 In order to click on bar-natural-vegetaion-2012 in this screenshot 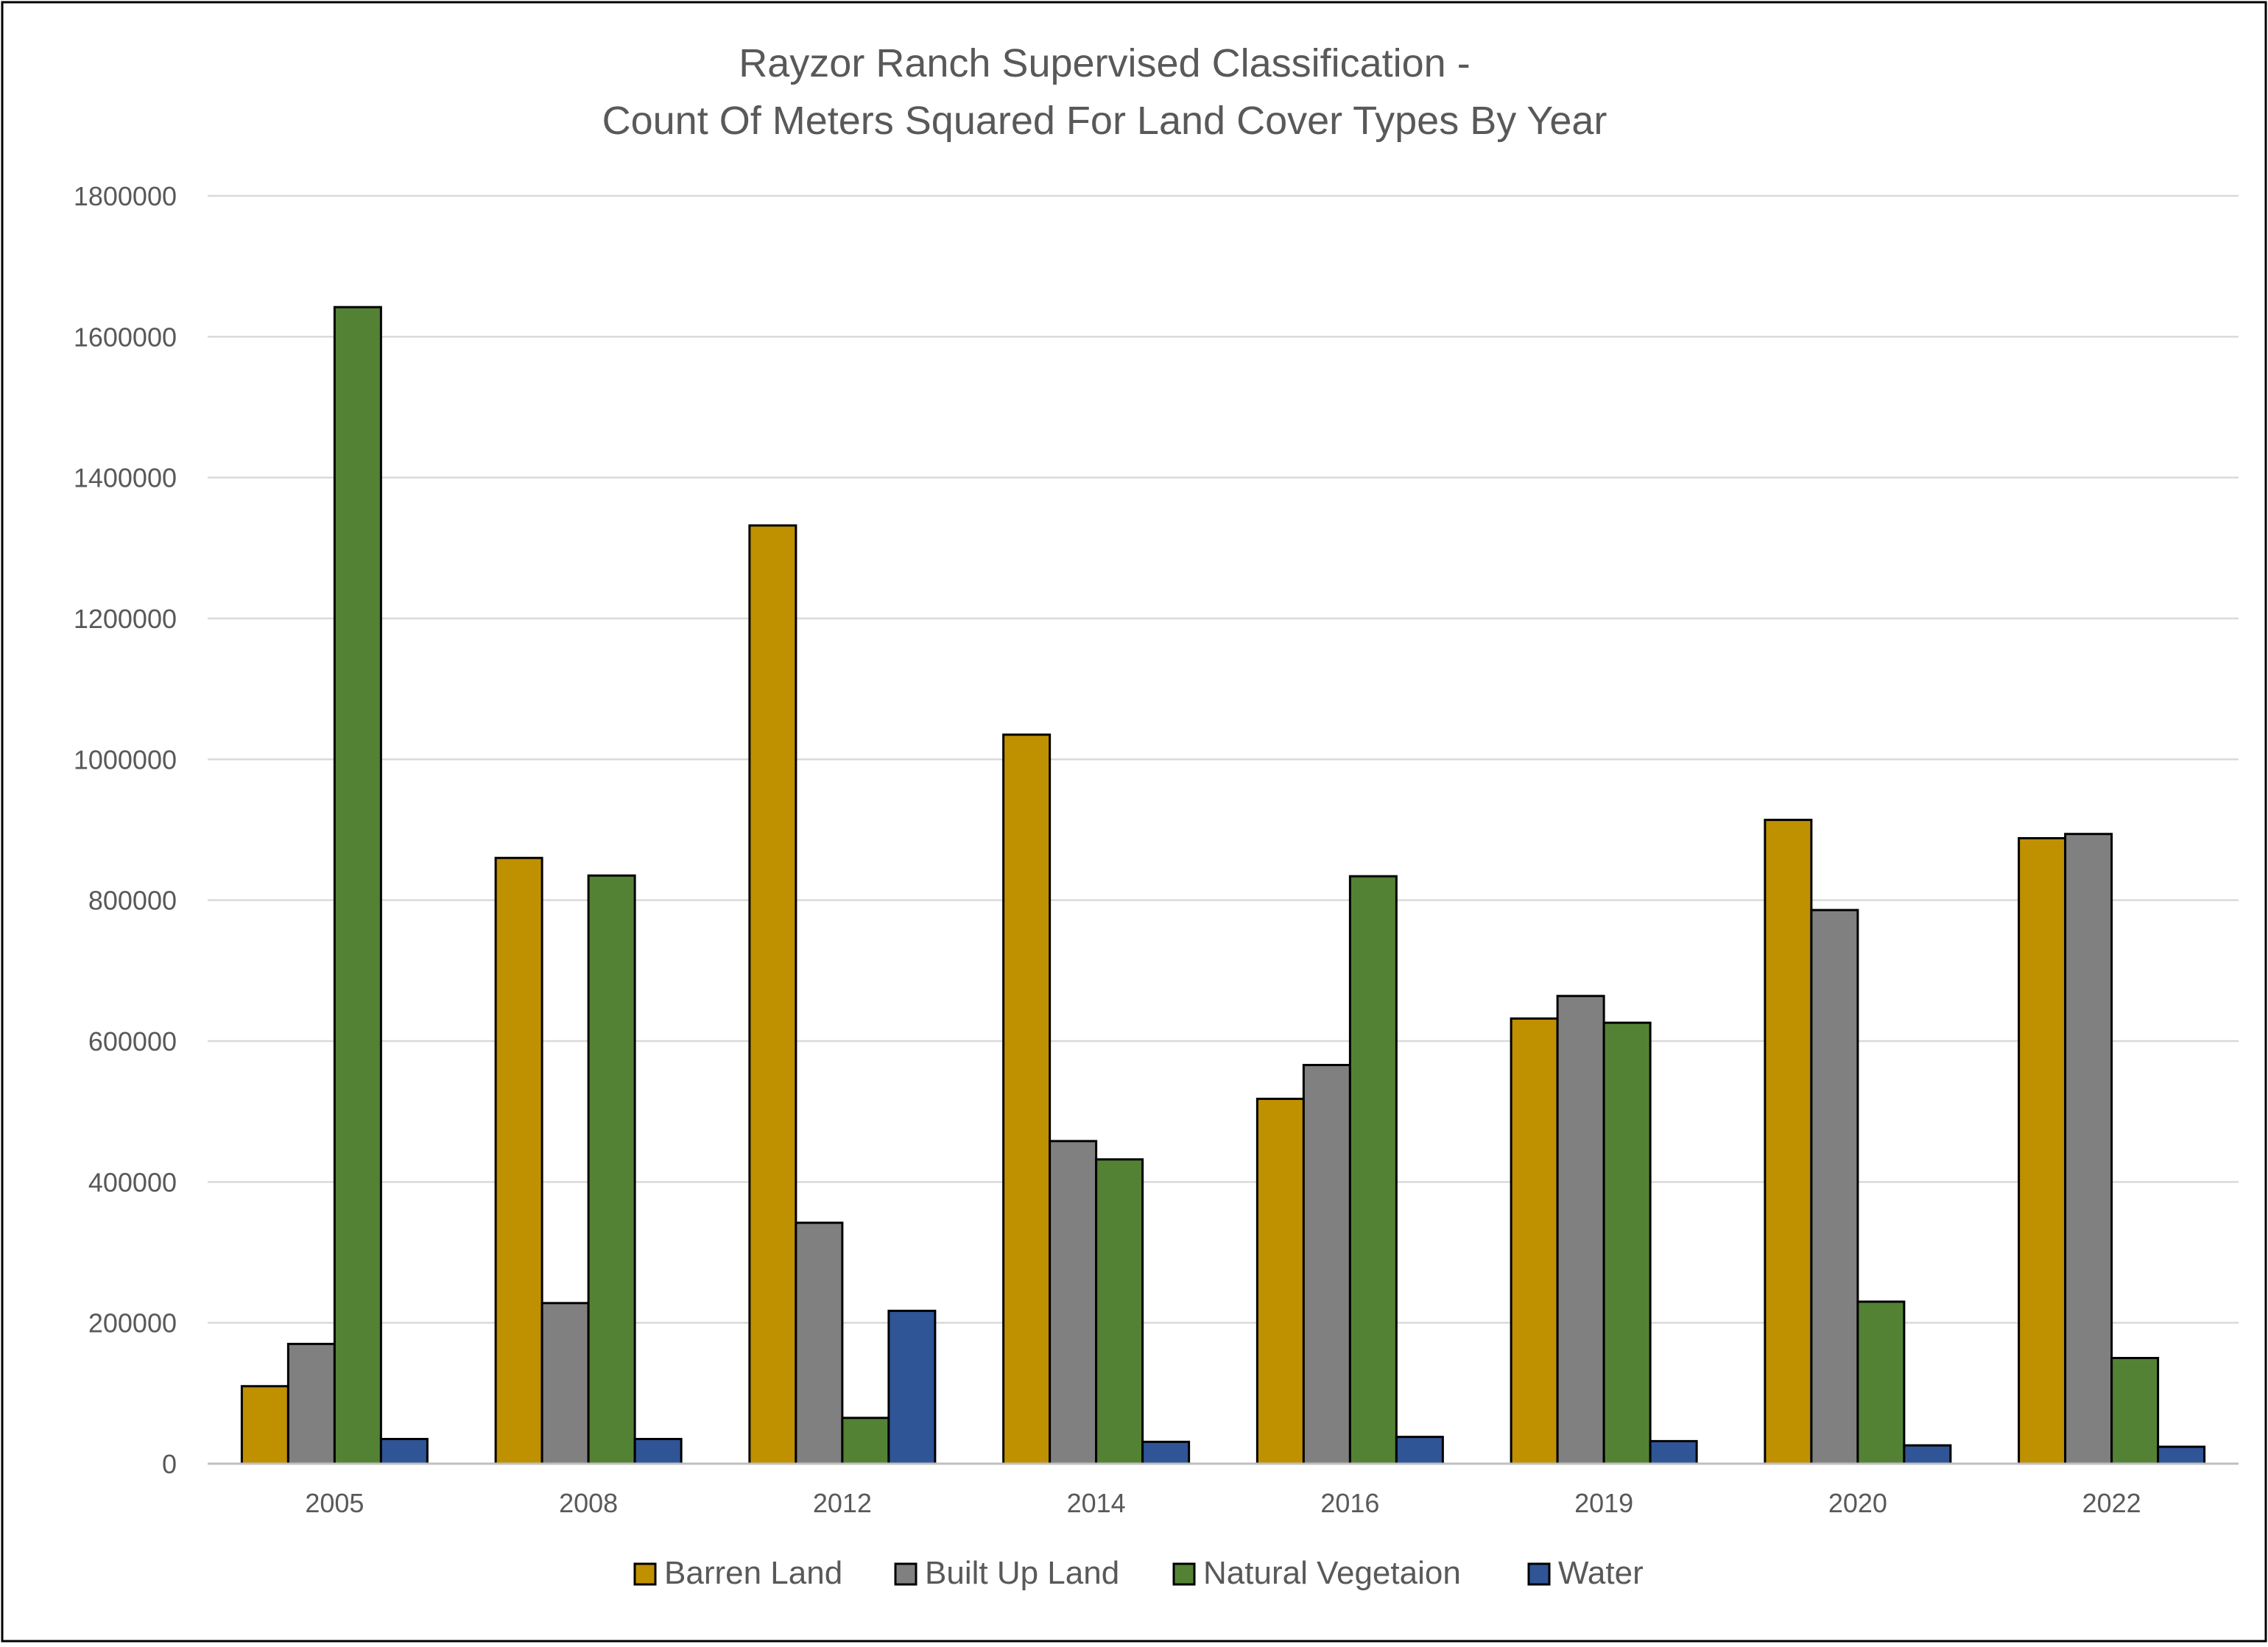, I will do `click(865, 1441)`.